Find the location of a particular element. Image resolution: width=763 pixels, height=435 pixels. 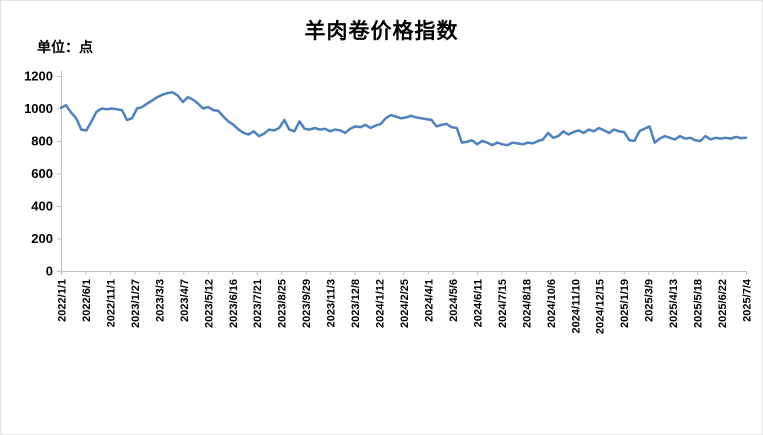

x-tick-label: 2025/7/4 is located at coordinates (748, 300).